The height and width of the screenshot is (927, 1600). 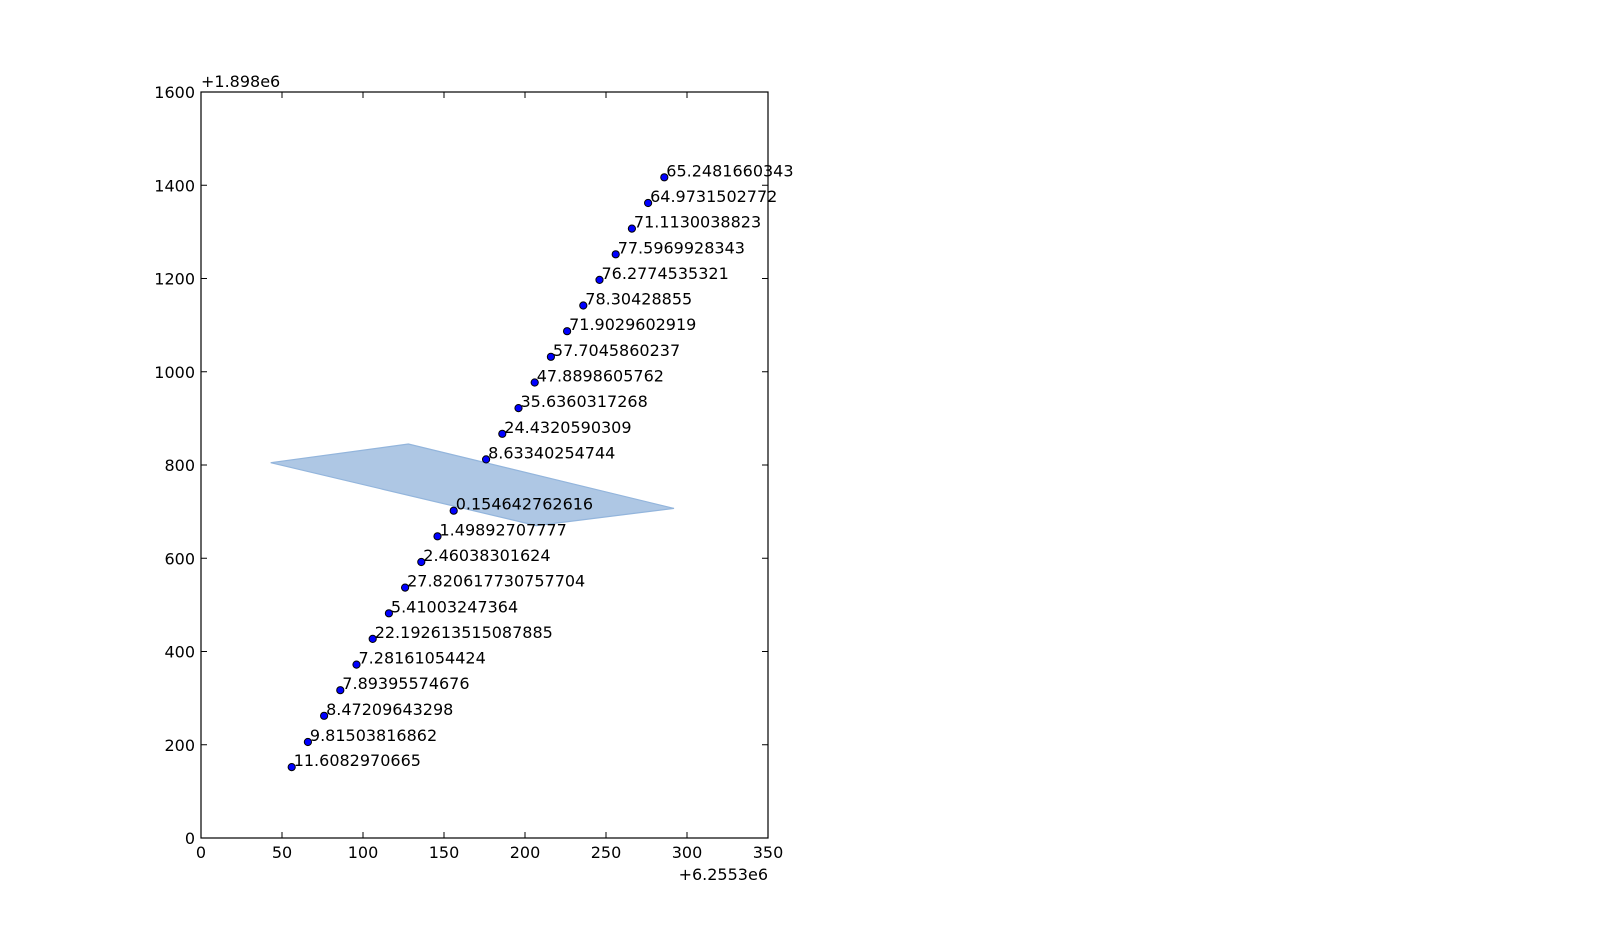 I want to click on data-point-label: 9.81503816862, so click(x=373, y=735).